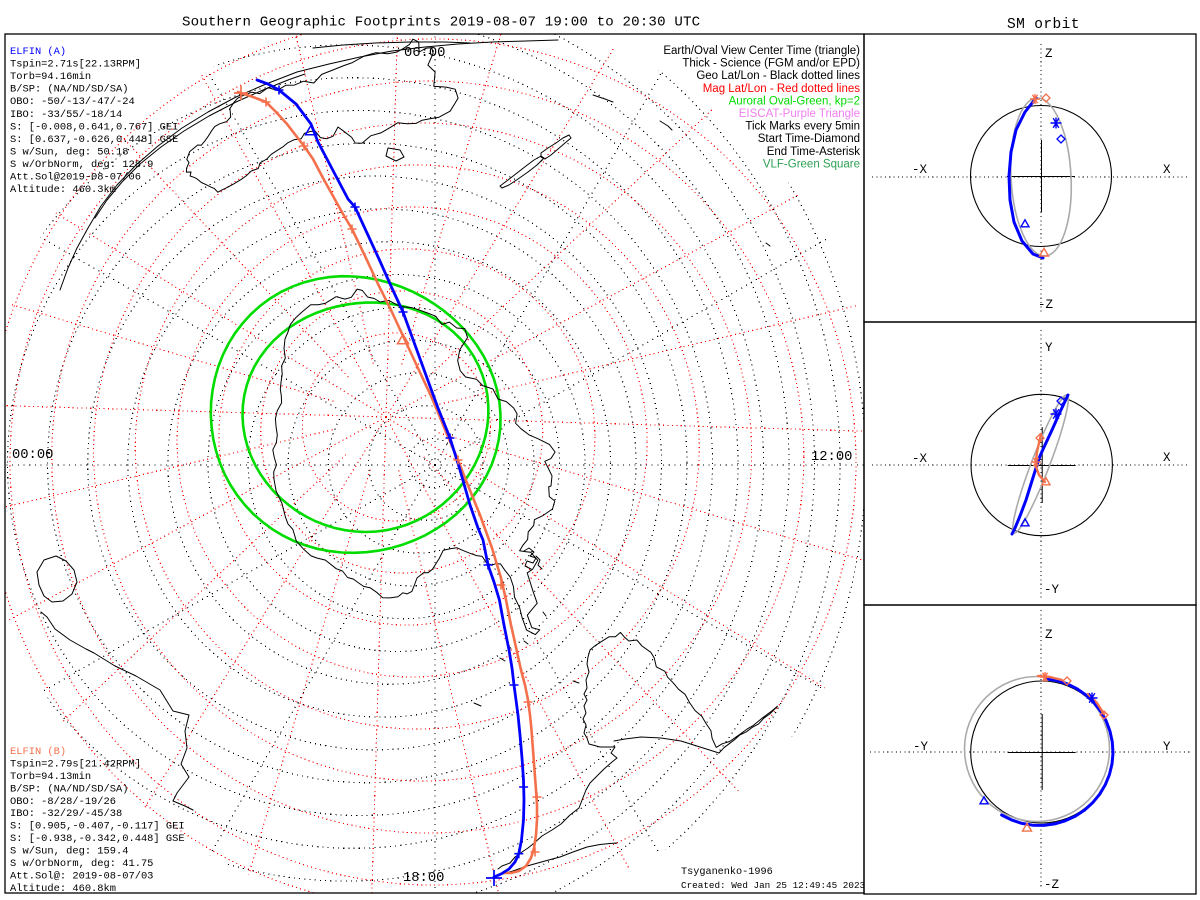 This screenshot has width=1200, height=900. I want to click on svg-text: S: [0.637,-0.626,0.448] GSE, so click(94, 140).